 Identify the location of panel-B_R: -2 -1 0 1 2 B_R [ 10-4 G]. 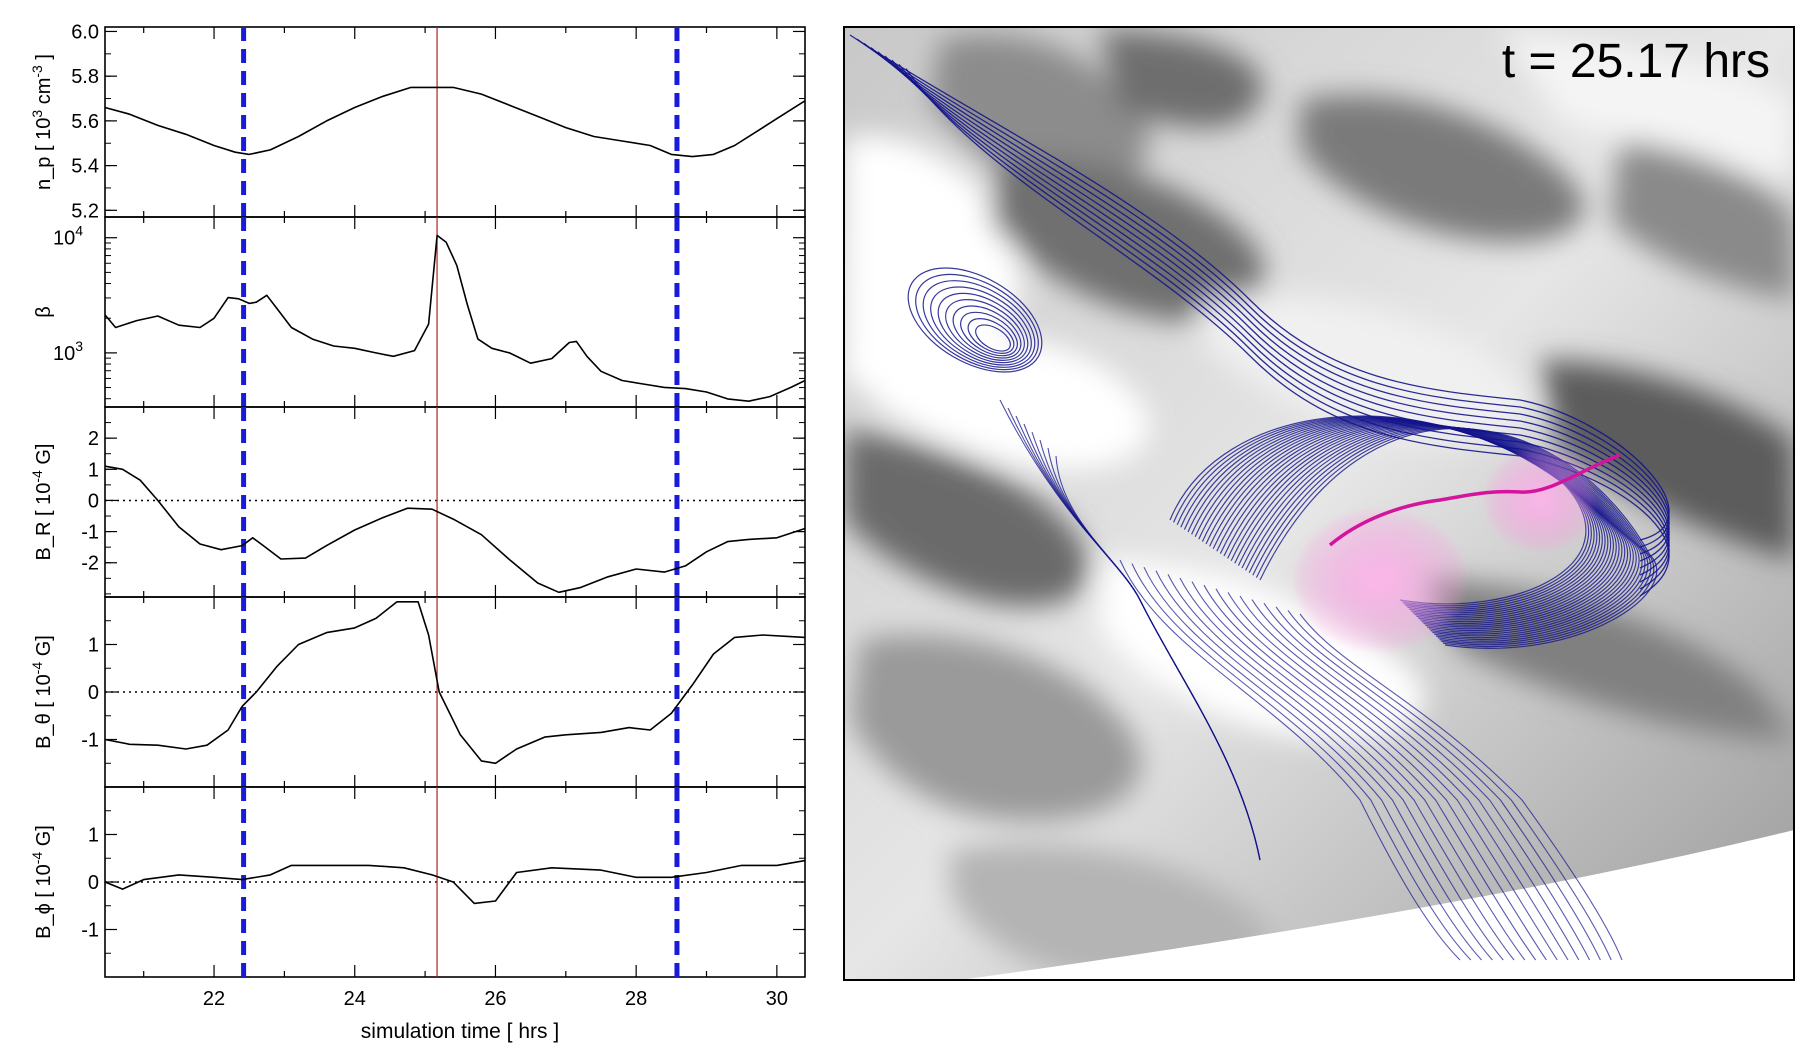
(417, 502).